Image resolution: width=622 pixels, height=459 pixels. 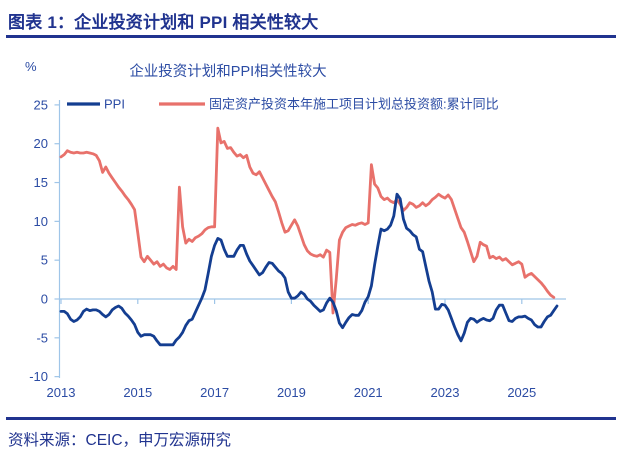 I want to click on x-tick-label: 2023, so click(x=445, y=392).